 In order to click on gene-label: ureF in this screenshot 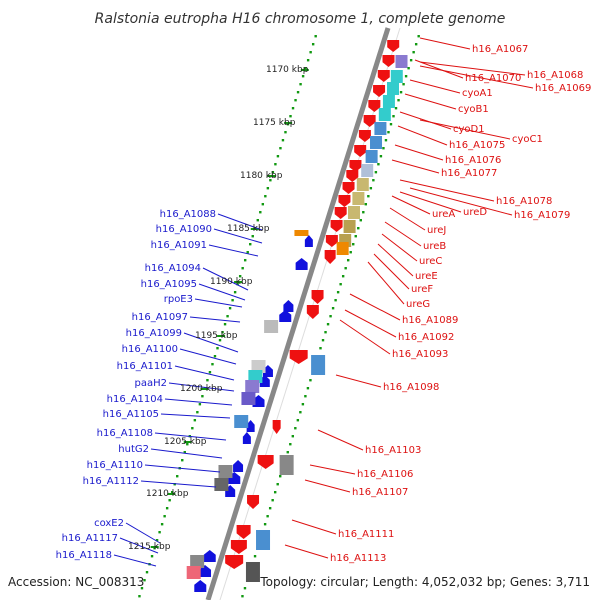, I will do `click(422, 289)`.